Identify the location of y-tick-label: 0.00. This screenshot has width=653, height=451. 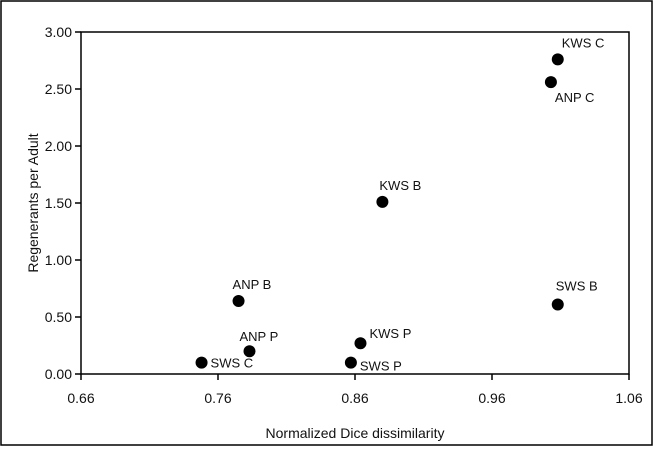
(58, 374).